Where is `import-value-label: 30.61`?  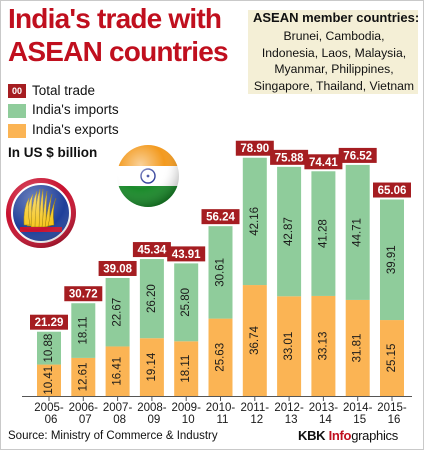
import-value-label: 30.61 is located at coordinates (221, 272).